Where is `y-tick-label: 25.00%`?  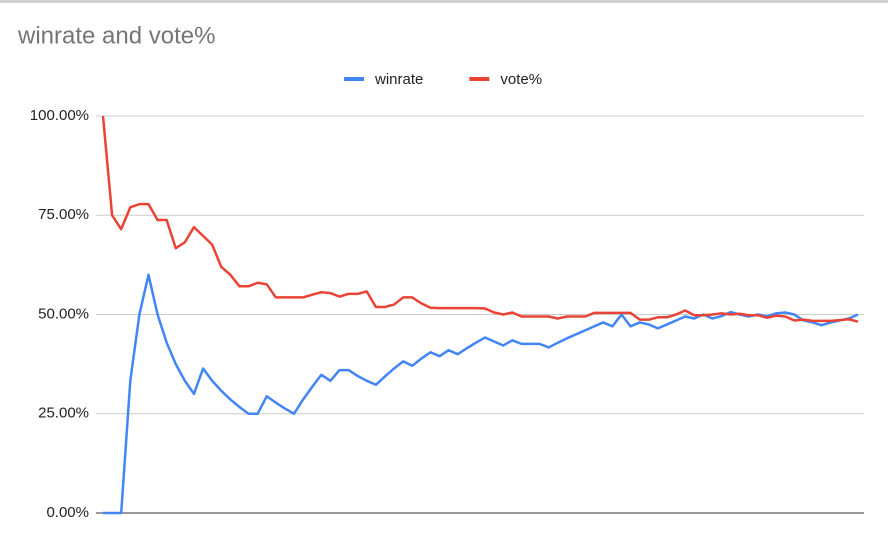
y-tick-label: 25.00% is located at coordinates (63, 413).